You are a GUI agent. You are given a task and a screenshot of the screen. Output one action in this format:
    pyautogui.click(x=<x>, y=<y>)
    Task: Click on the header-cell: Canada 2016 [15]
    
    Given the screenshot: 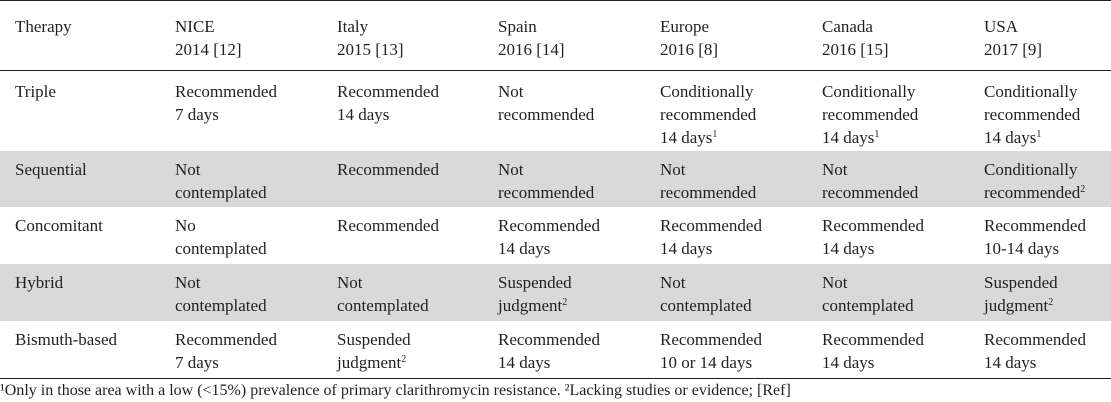 What is the action you would take?
    pyautogui.click(x=888, y=36)
    